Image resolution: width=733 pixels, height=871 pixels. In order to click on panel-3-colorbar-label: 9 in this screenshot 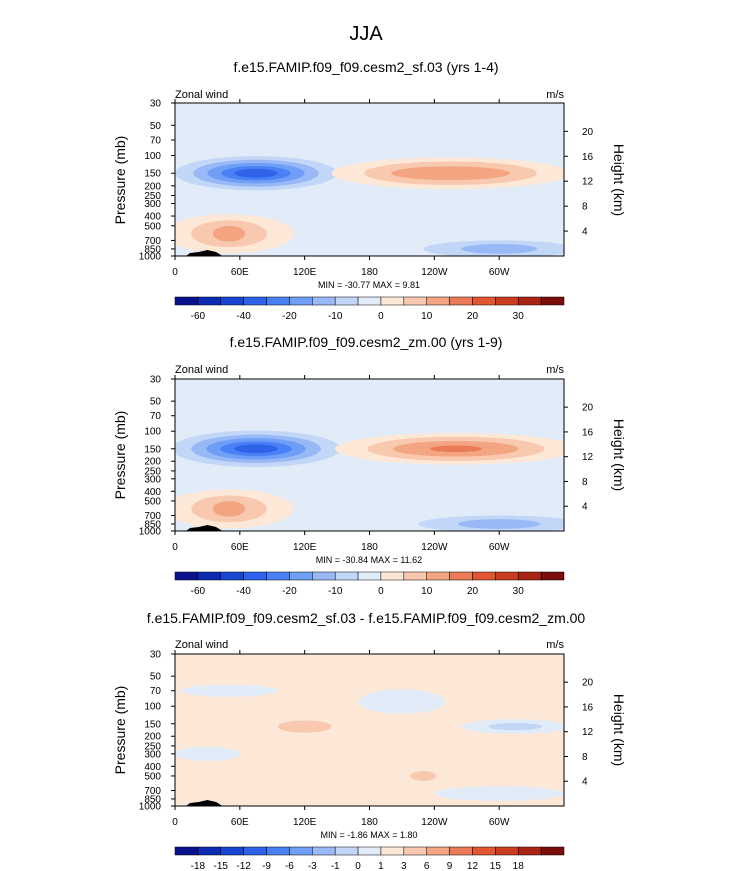, I will do `click(450, 866)`.